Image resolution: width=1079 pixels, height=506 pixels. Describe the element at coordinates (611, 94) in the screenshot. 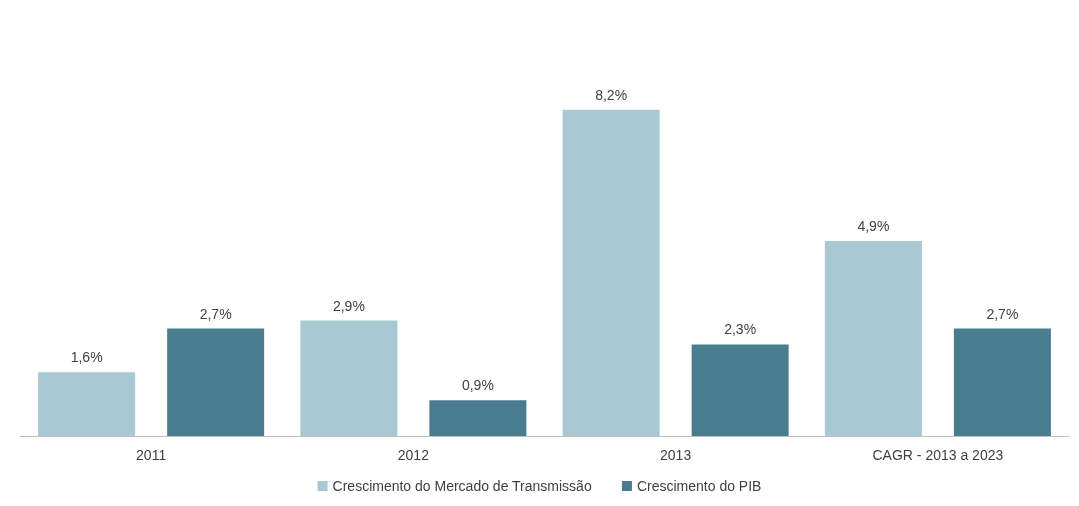

I see `data-label: 8,2%` at that location.